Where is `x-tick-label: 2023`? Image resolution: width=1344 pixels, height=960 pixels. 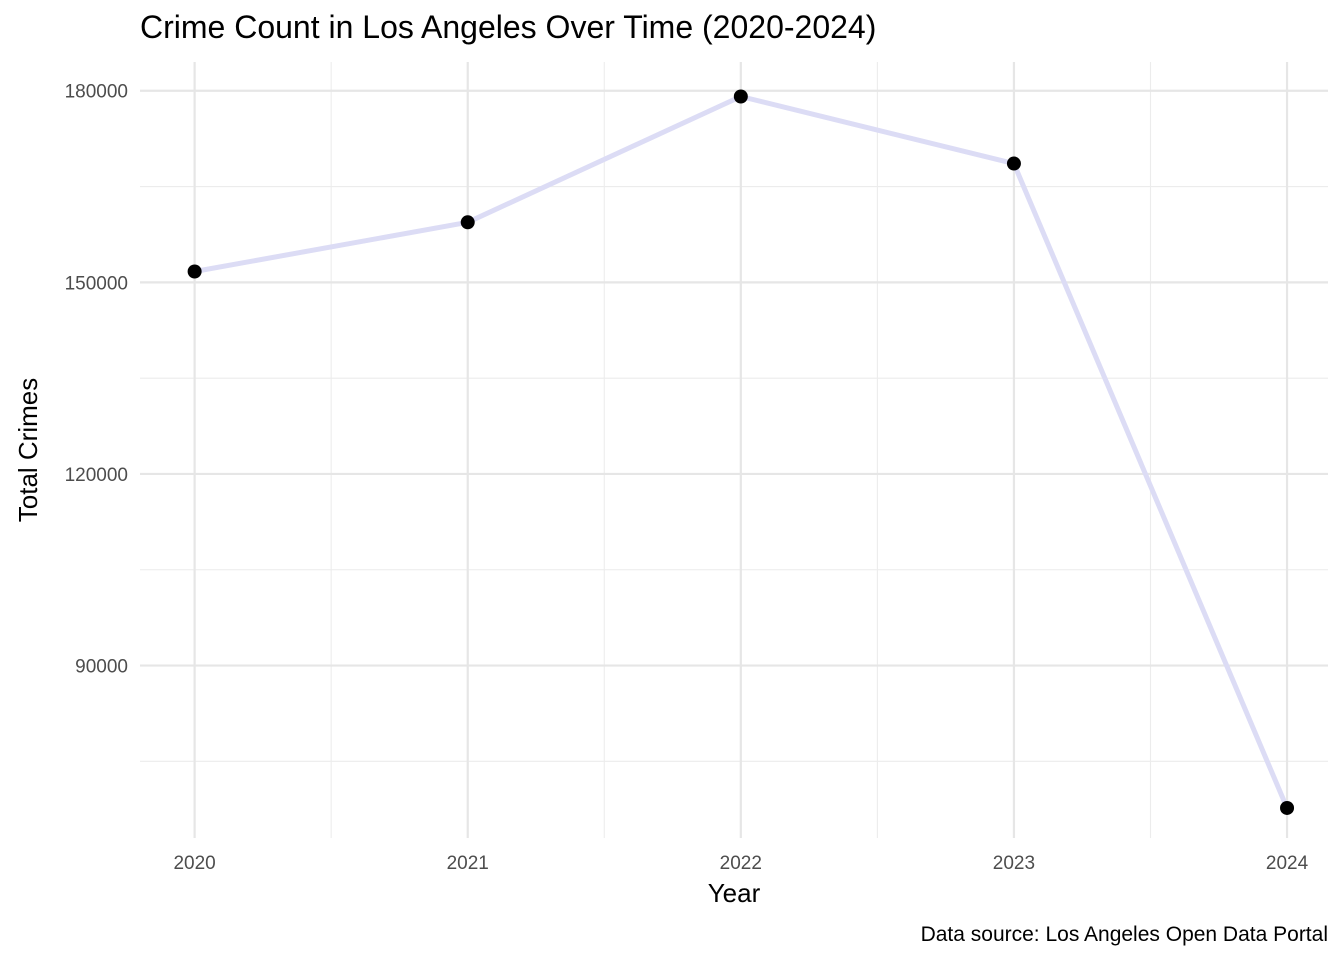 x-tick-label: 2023 is located at coordinates (1014, 863).